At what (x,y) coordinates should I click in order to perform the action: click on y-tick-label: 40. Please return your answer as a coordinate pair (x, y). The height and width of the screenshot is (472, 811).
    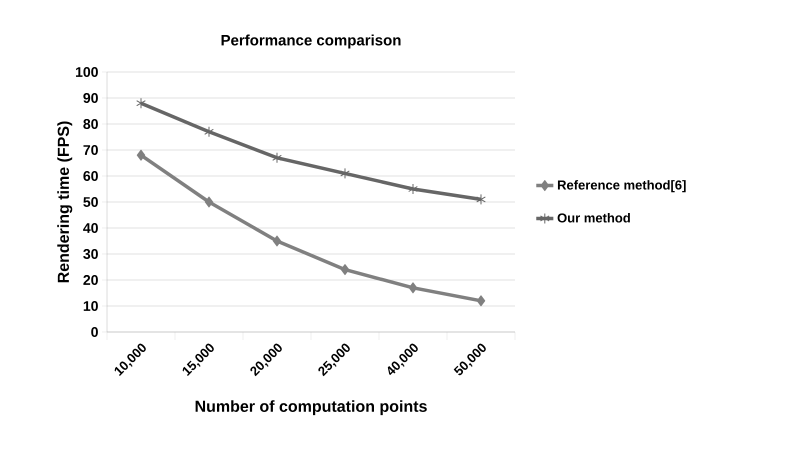
    Looking at the image, I should click on (90, 228).